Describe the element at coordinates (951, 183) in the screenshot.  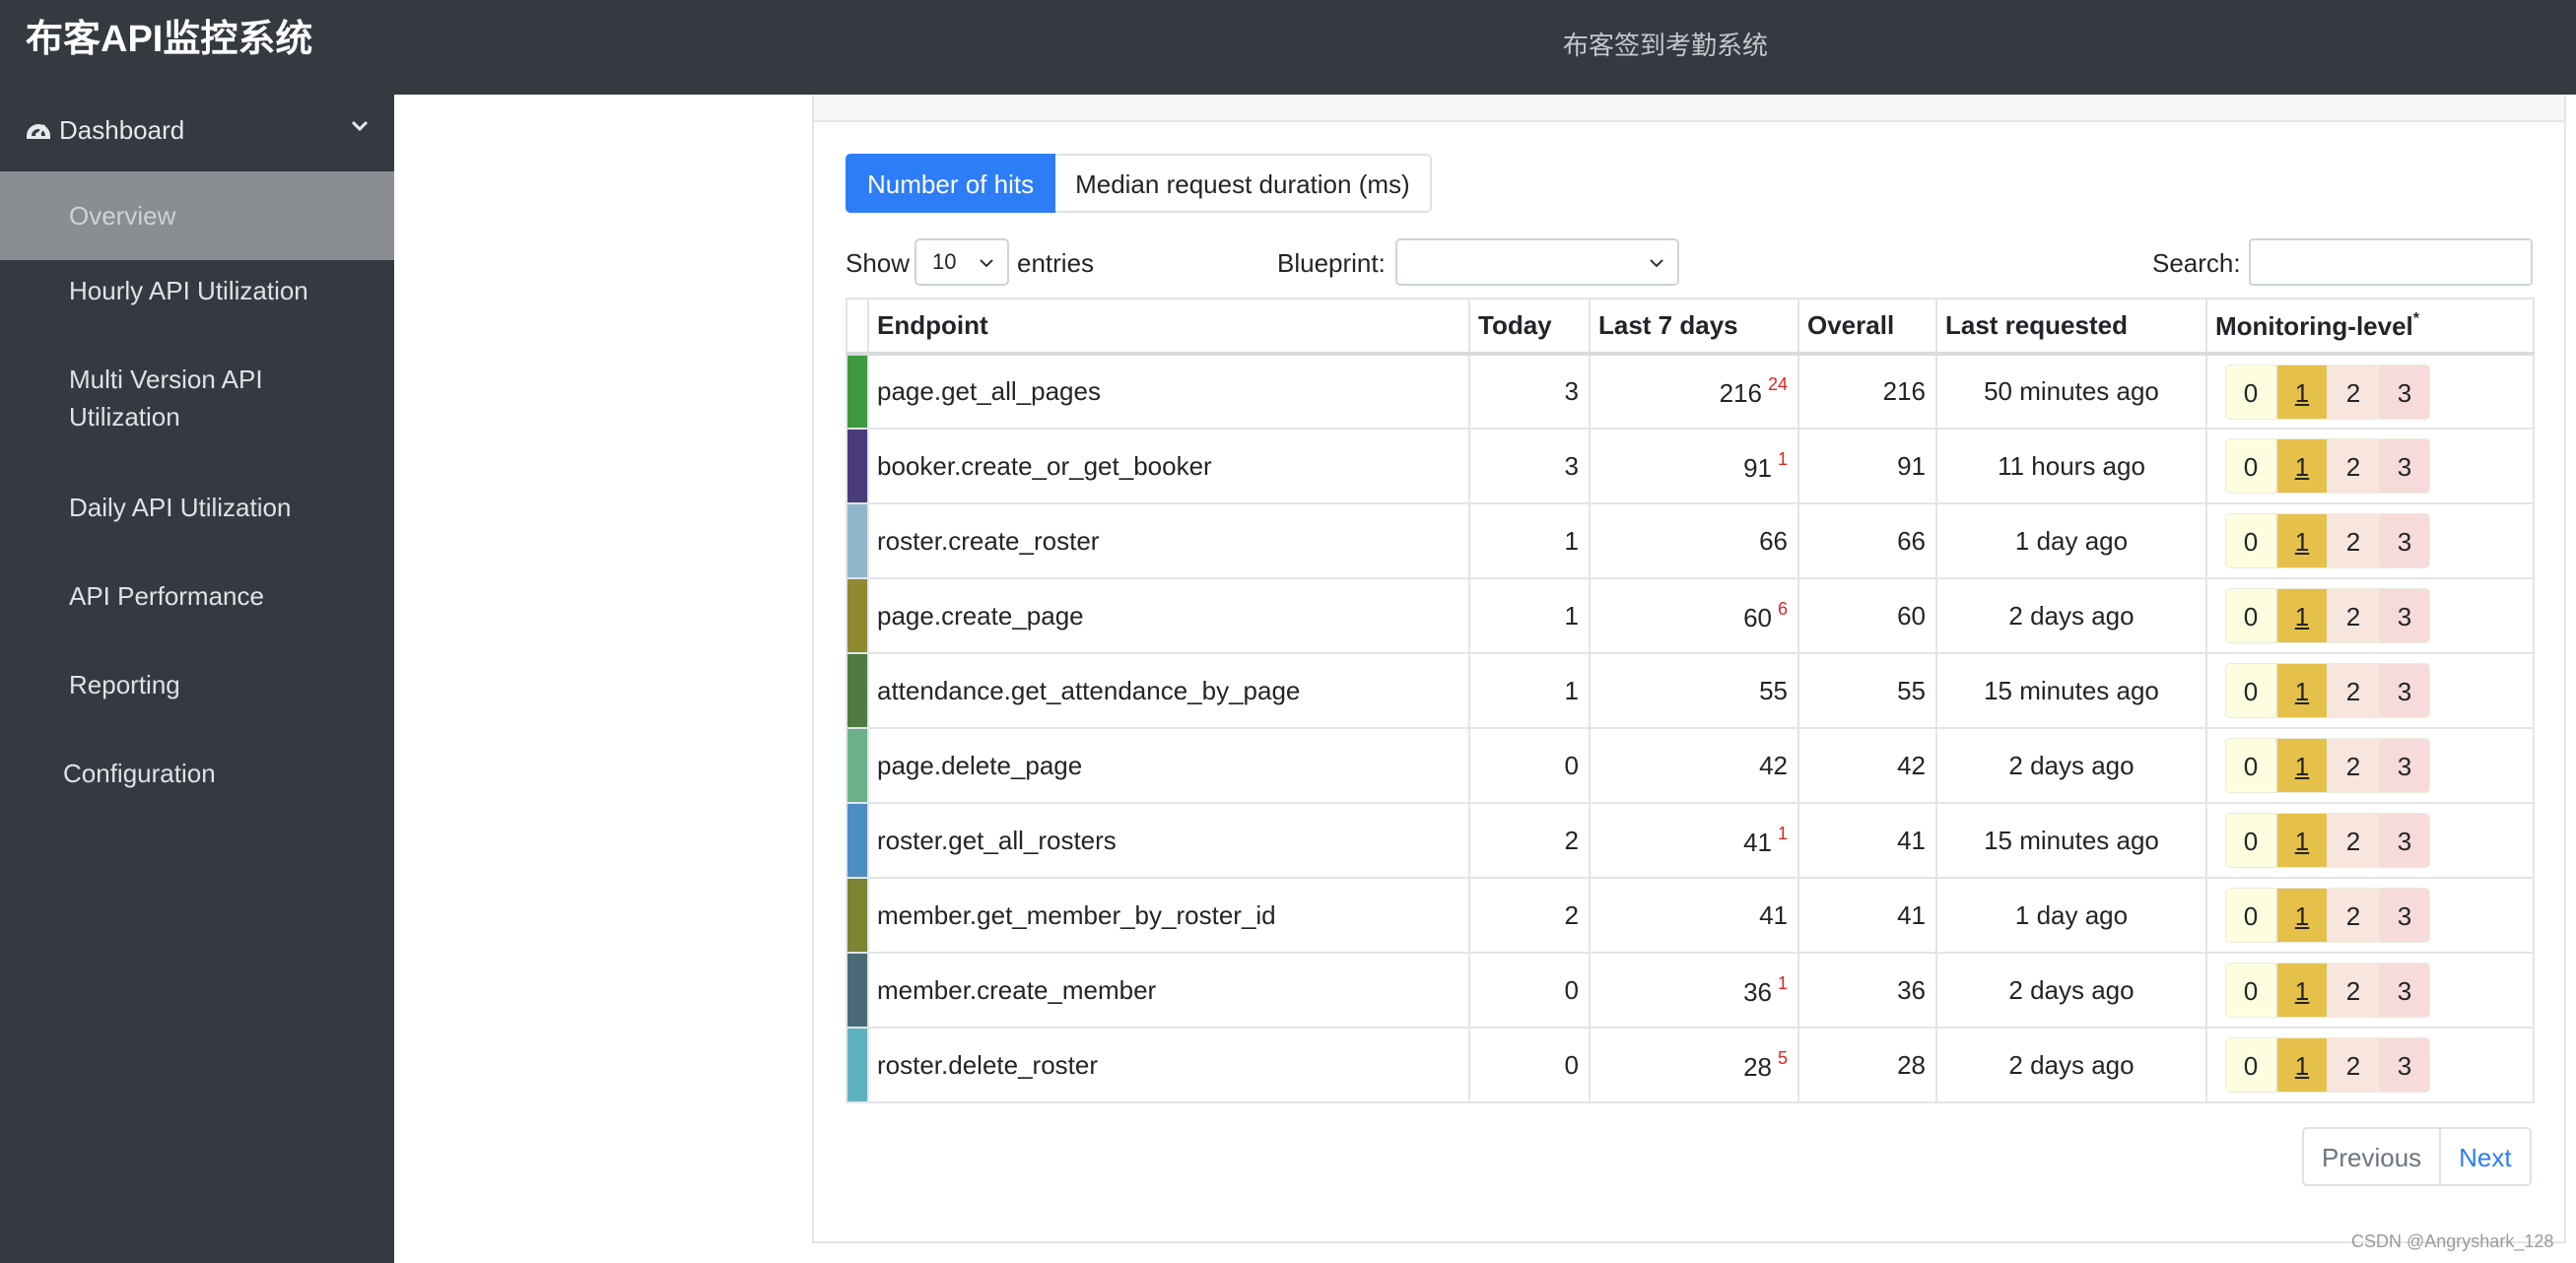
I see `tab-number-of-hits: Number of hits` at that location.